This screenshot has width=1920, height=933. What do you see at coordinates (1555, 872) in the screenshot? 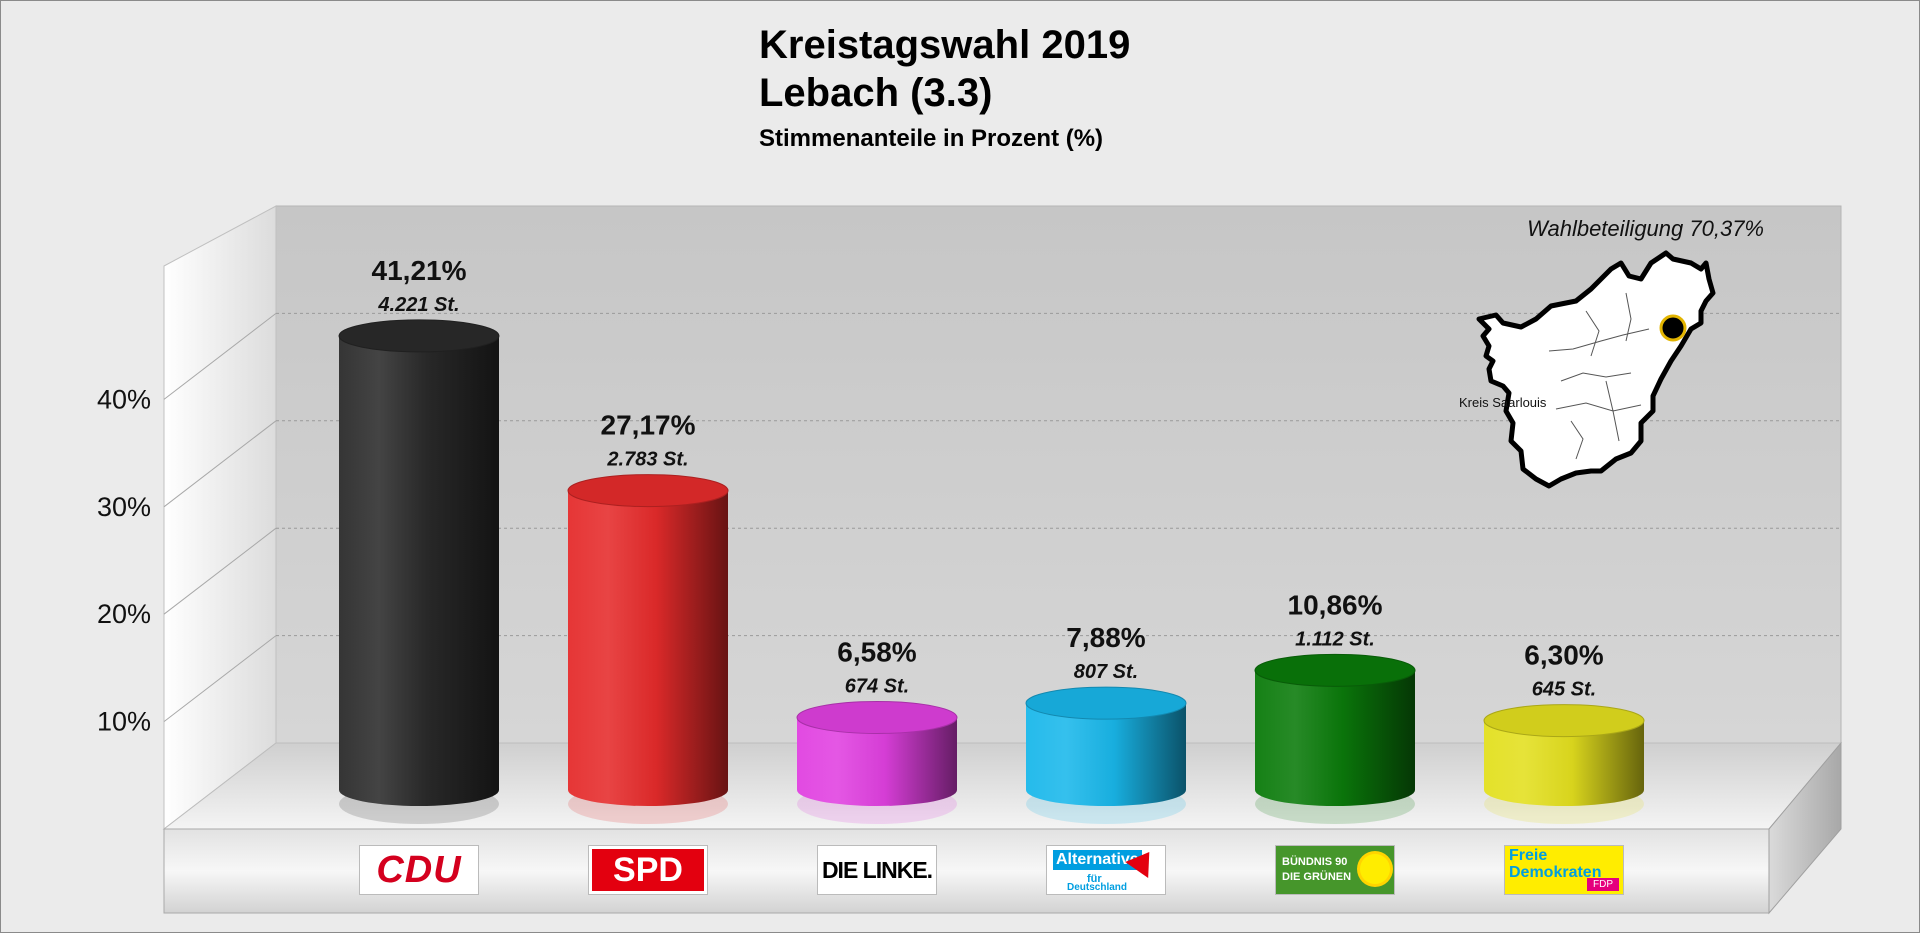
I see `logo-fdp-text-2: Demokraten` at bounding box center [1555, 872].